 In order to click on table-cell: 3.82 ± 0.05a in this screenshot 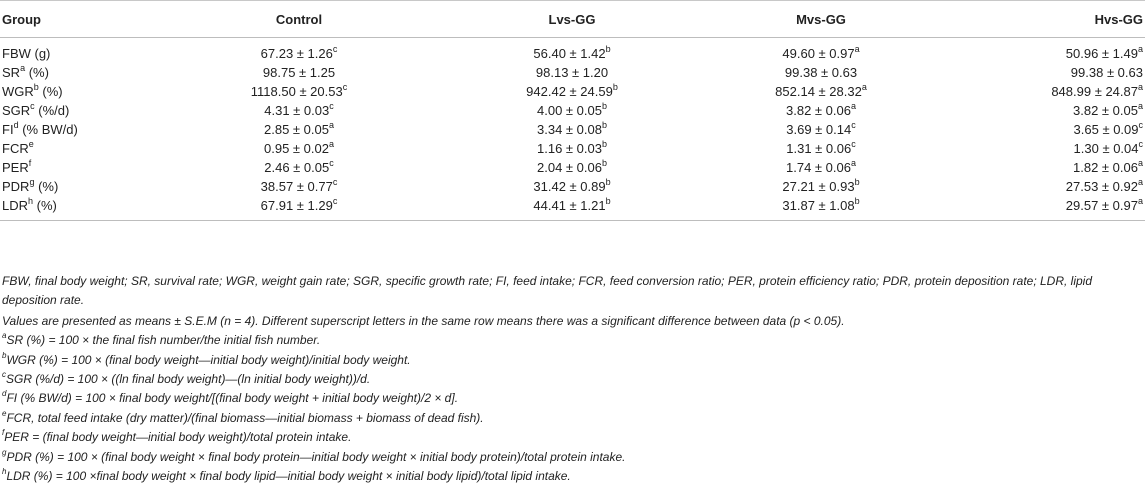, I will do `click(1044, 110)`.